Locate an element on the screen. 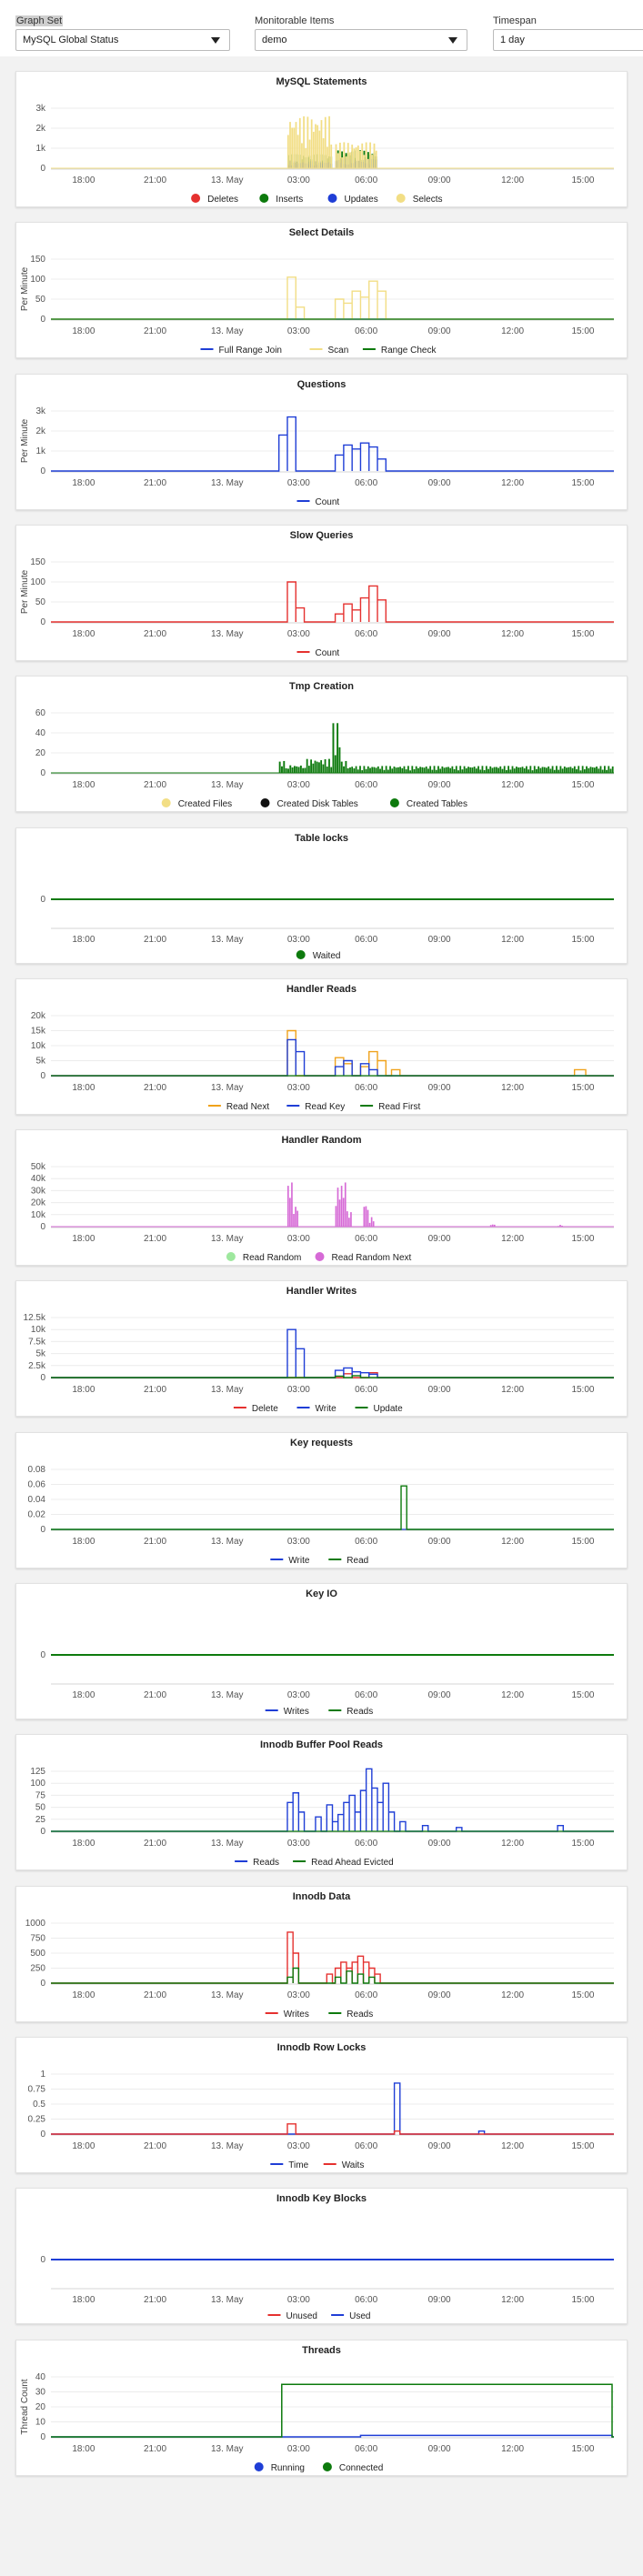  chart-title: Key requests is located at coordinates (321, 1443).